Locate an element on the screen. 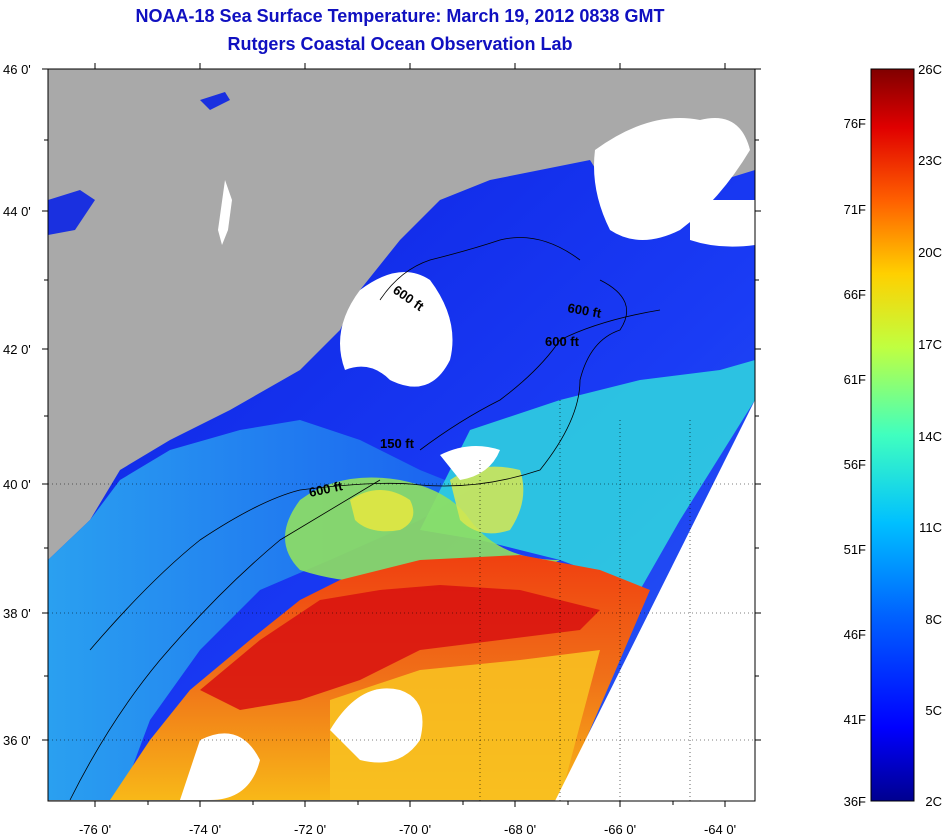 The image size is (944, 840). lon-label: -70 0' is located at coordinates (415, 829).